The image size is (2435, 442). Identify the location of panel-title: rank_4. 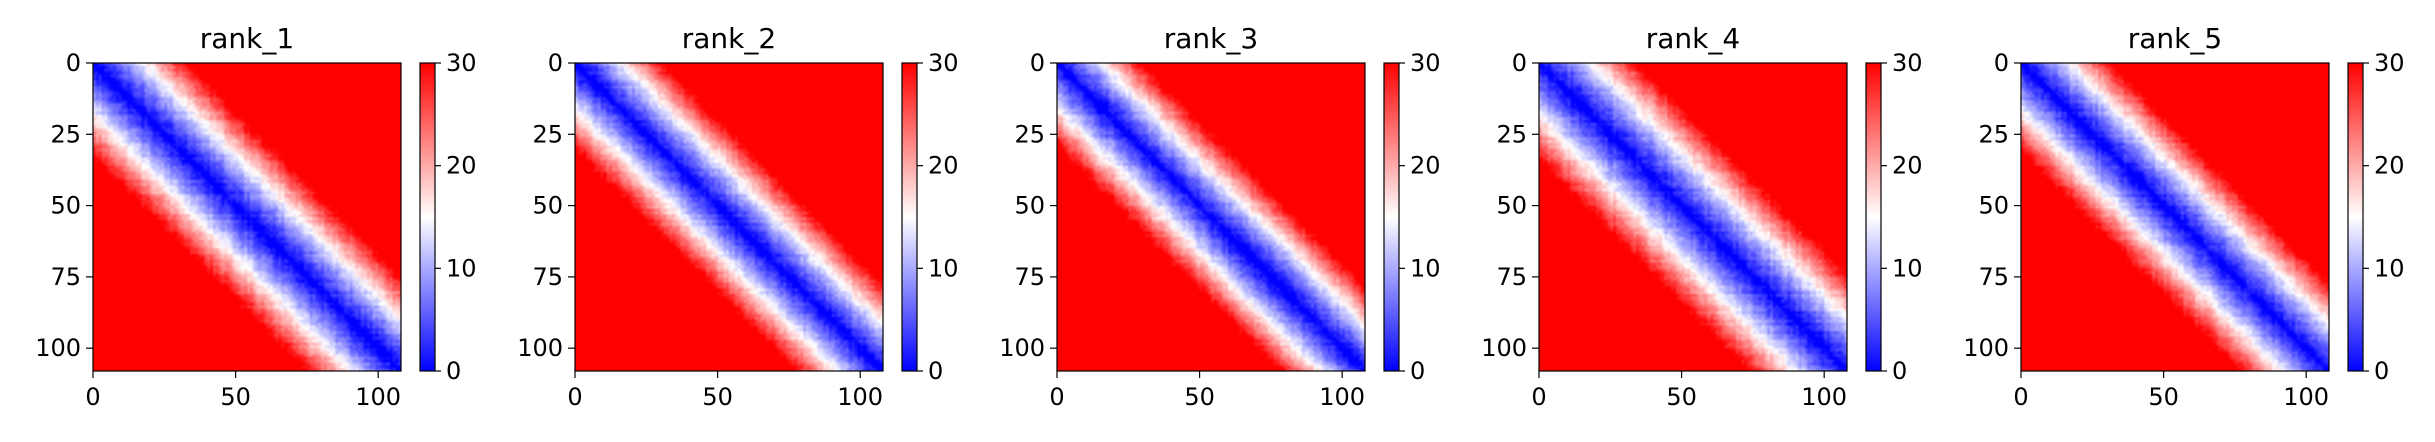
(1693, 38).